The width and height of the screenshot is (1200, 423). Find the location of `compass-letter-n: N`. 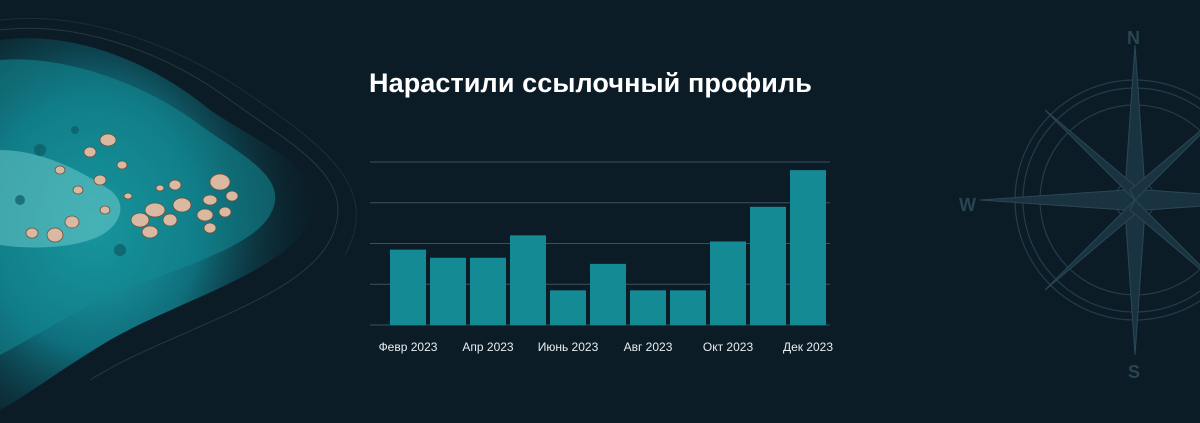

compass-letter-n: N is located at coordinates (1133, 38).